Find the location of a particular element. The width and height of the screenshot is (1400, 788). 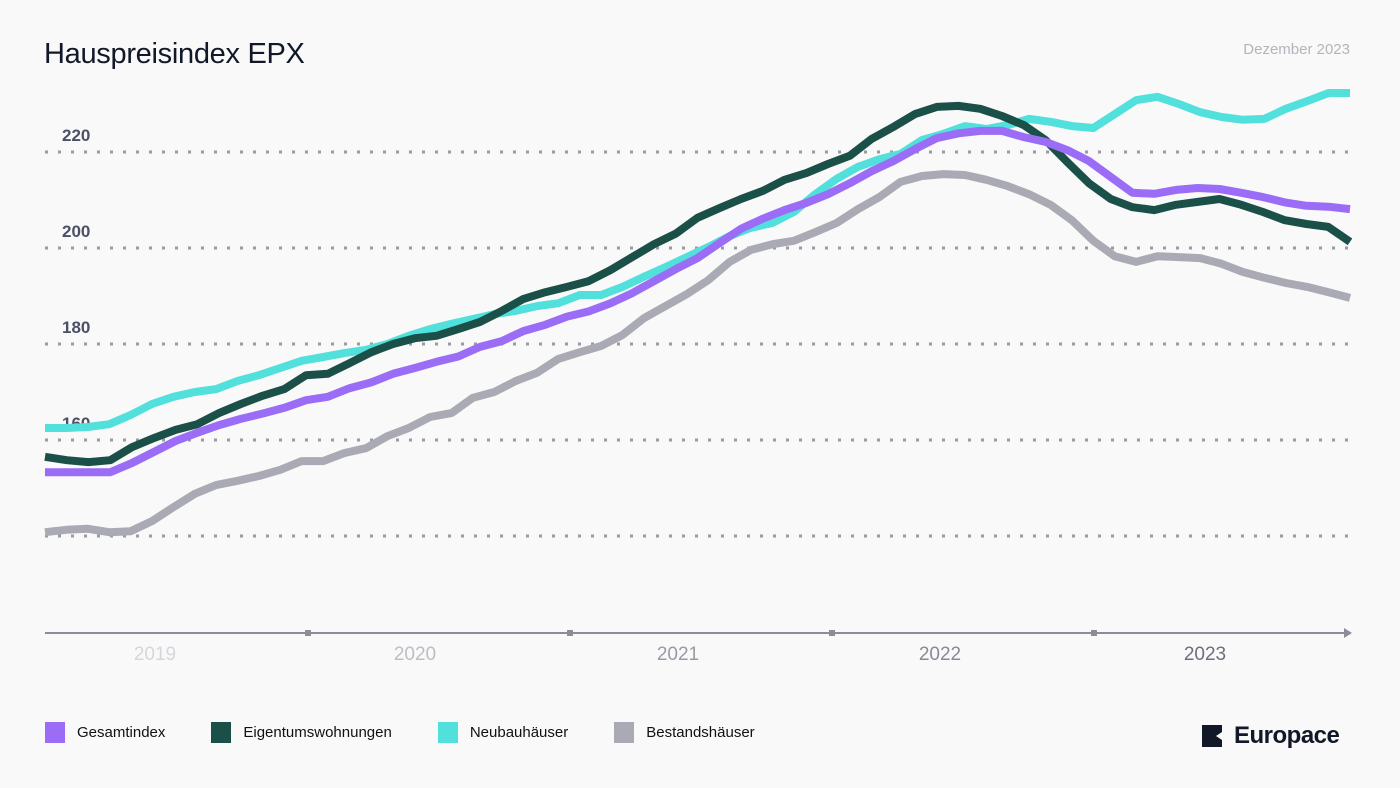

legend-item-neubauhaeuser: Neubauhäuser is located at coordinates (503, 732).